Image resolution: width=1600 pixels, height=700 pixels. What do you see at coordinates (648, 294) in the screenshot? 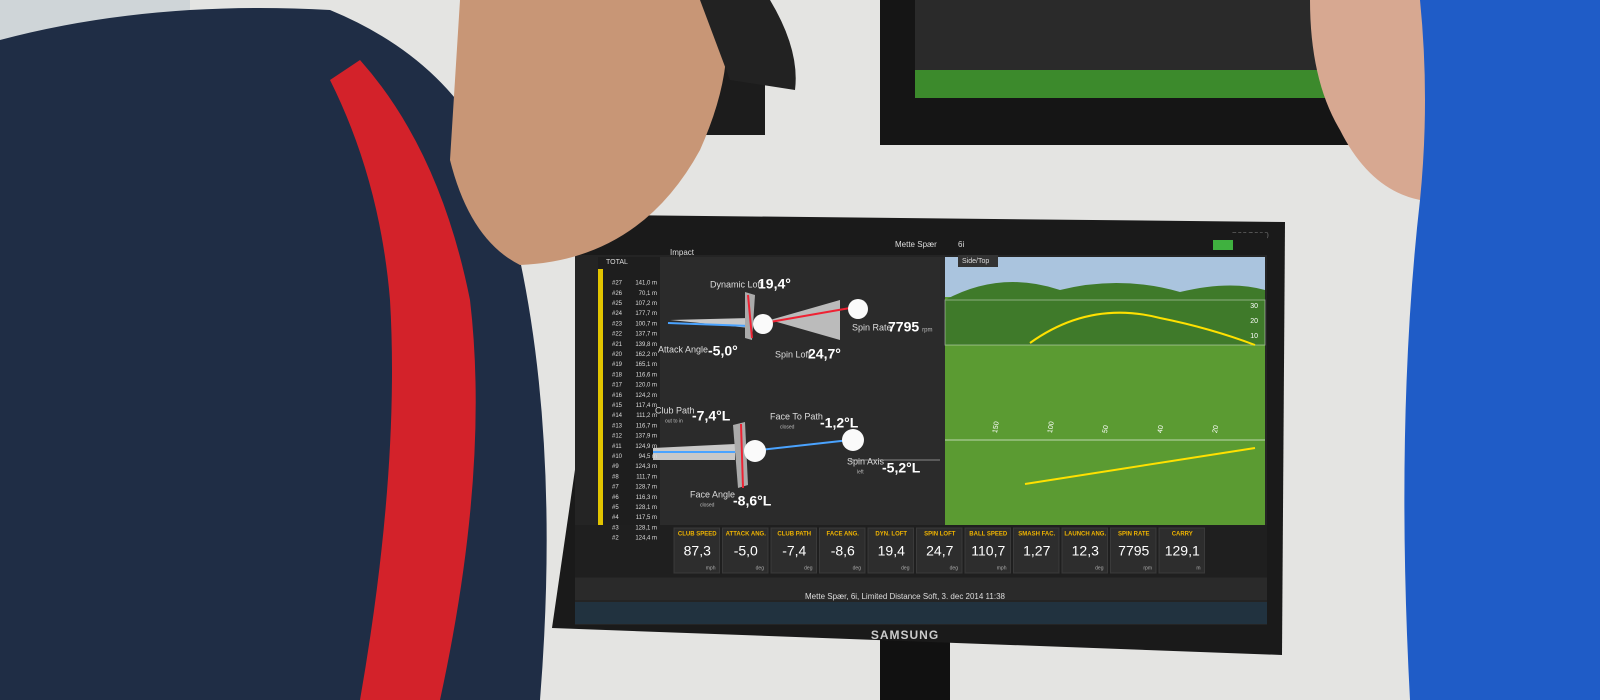
I see `shot-distance: 70,1 m` at bounding box center [648, 294].